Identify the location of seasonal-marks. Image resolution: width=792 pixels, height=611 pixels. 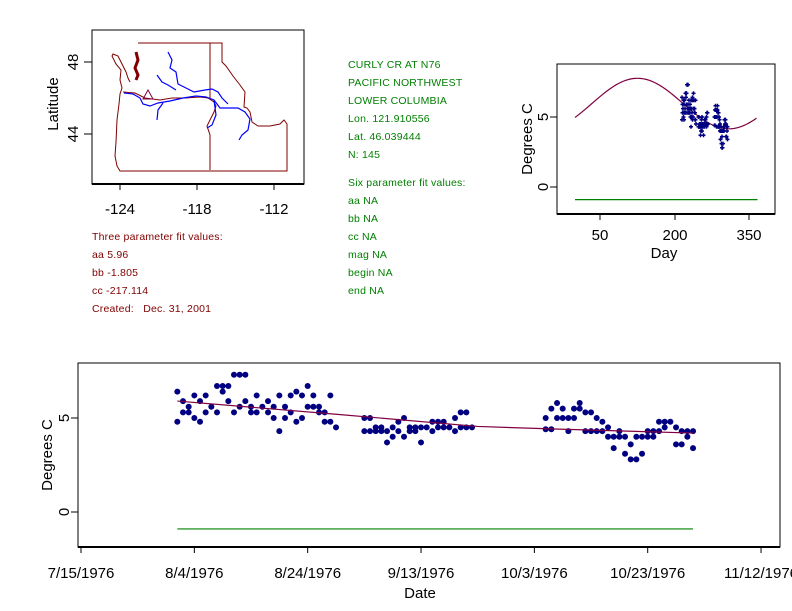
(666, 139).